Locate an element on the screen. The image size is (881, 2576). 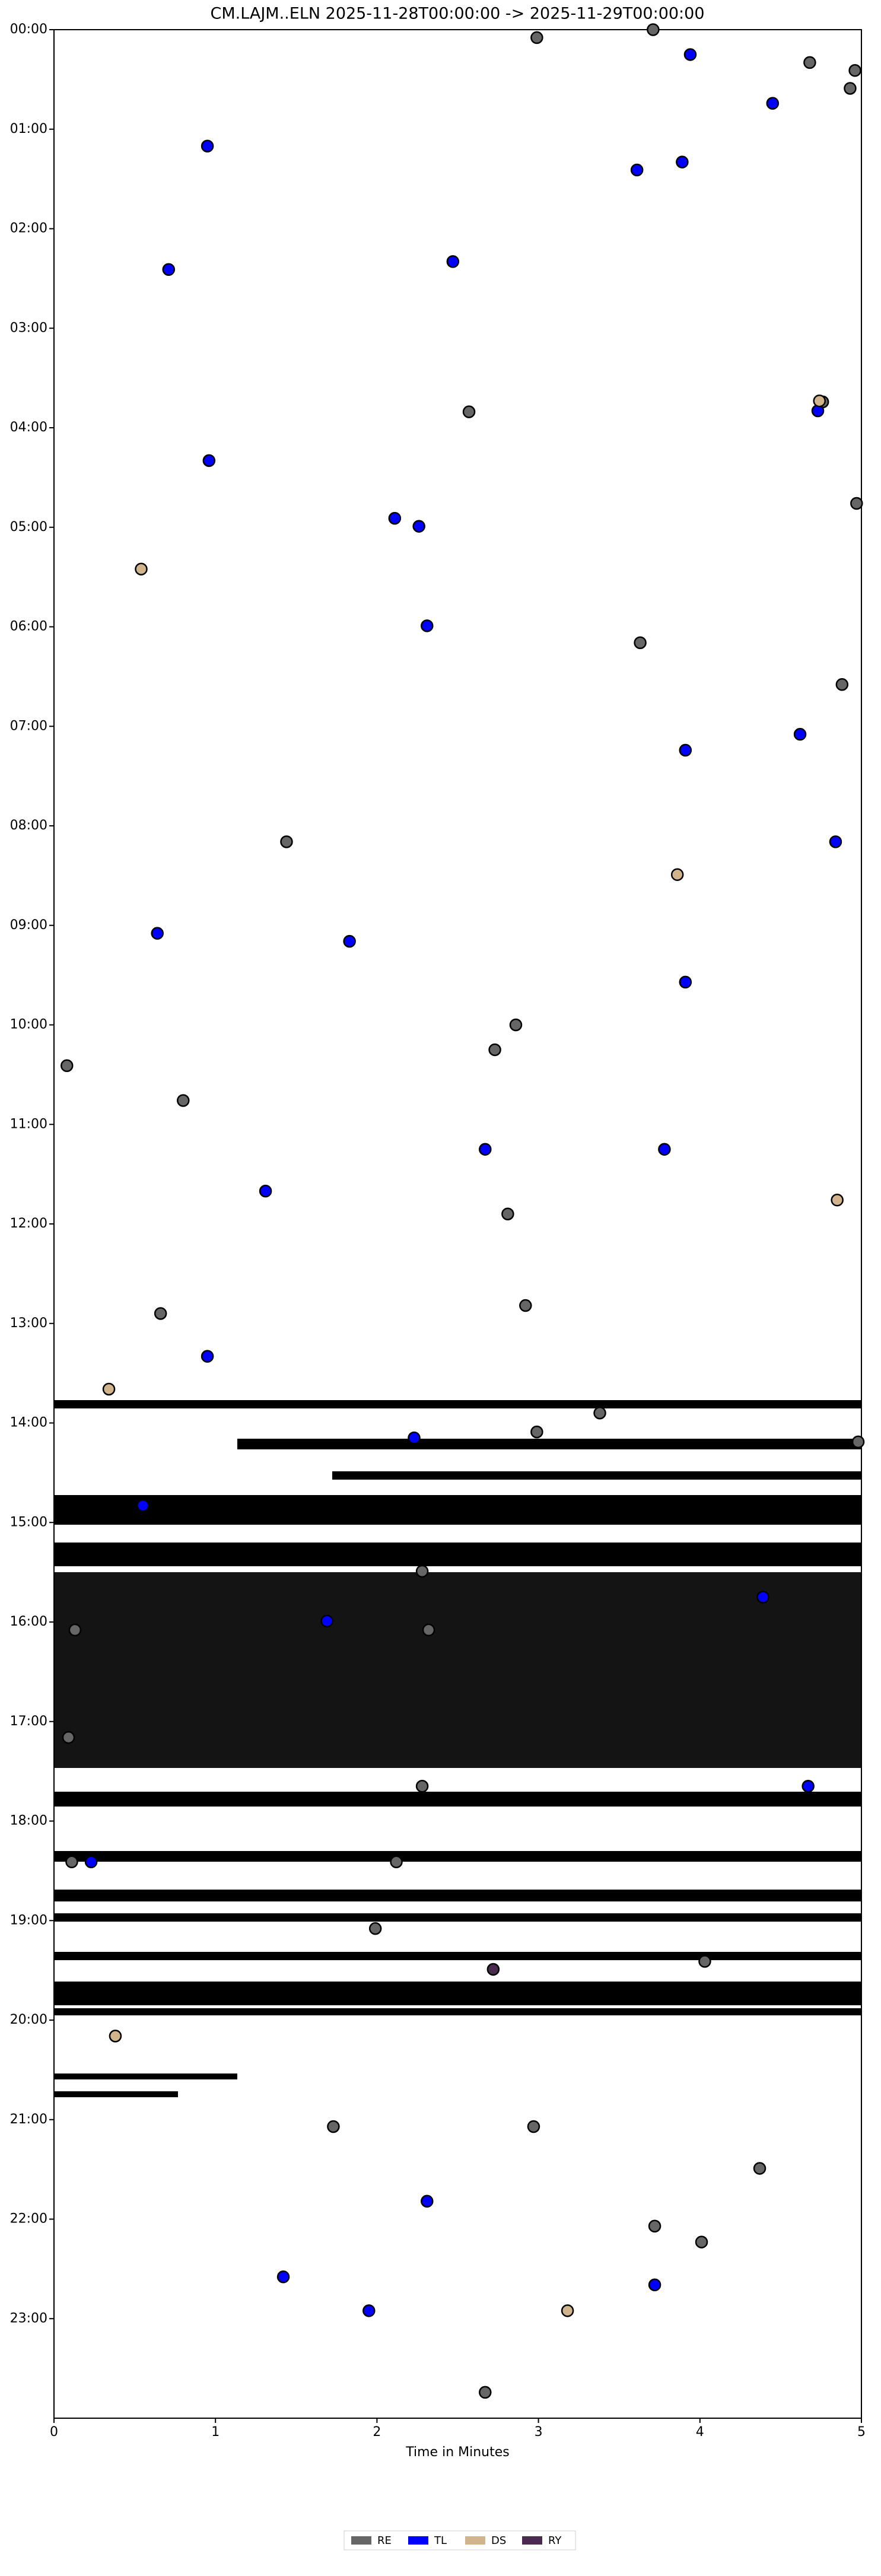
y-tick-label: 00:00 is located at coordinates (28, 29).